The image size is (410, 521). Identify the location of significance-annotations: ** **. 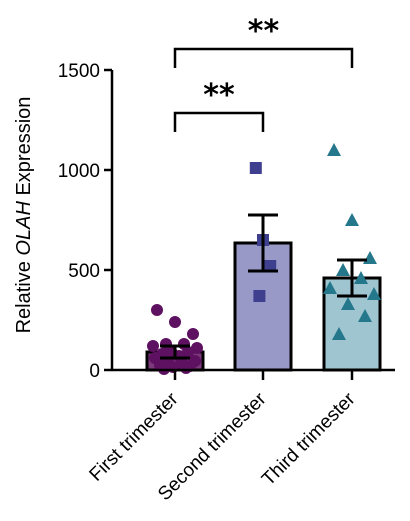
(263, 73).